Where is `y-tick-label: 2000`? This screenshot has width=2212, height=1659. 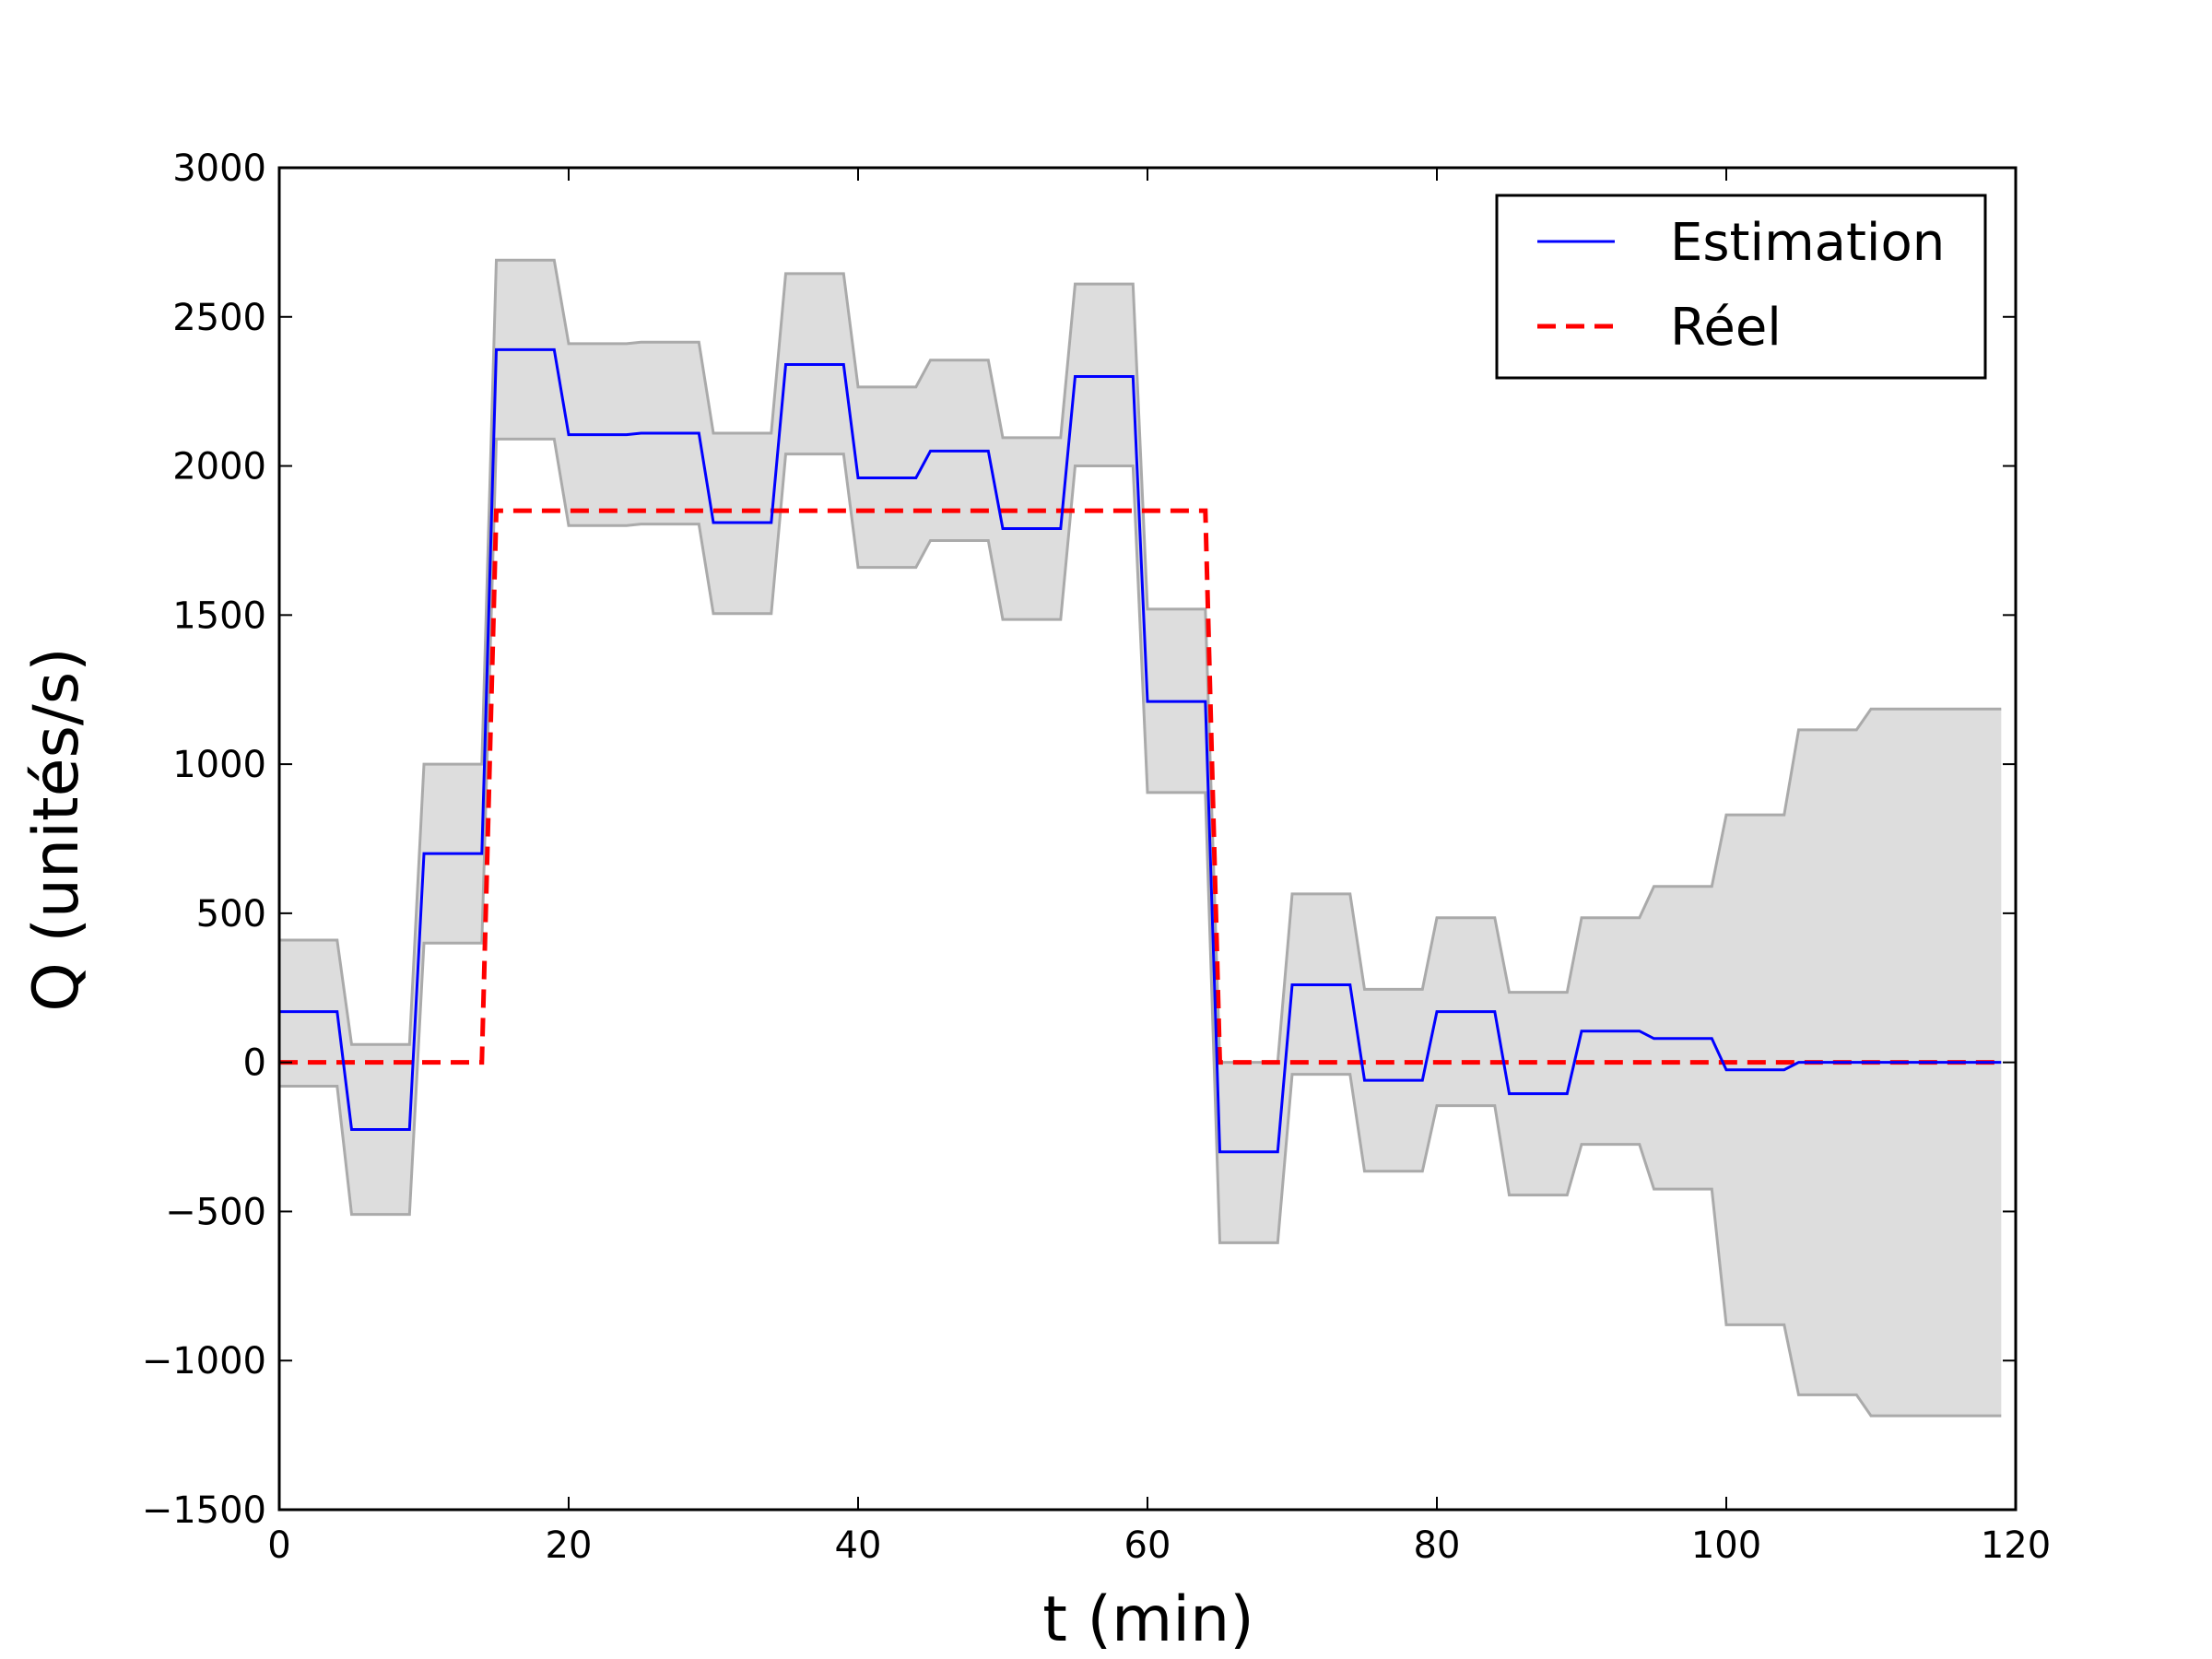
y-tick-label: 2000 is located at coordinates (219, 467).